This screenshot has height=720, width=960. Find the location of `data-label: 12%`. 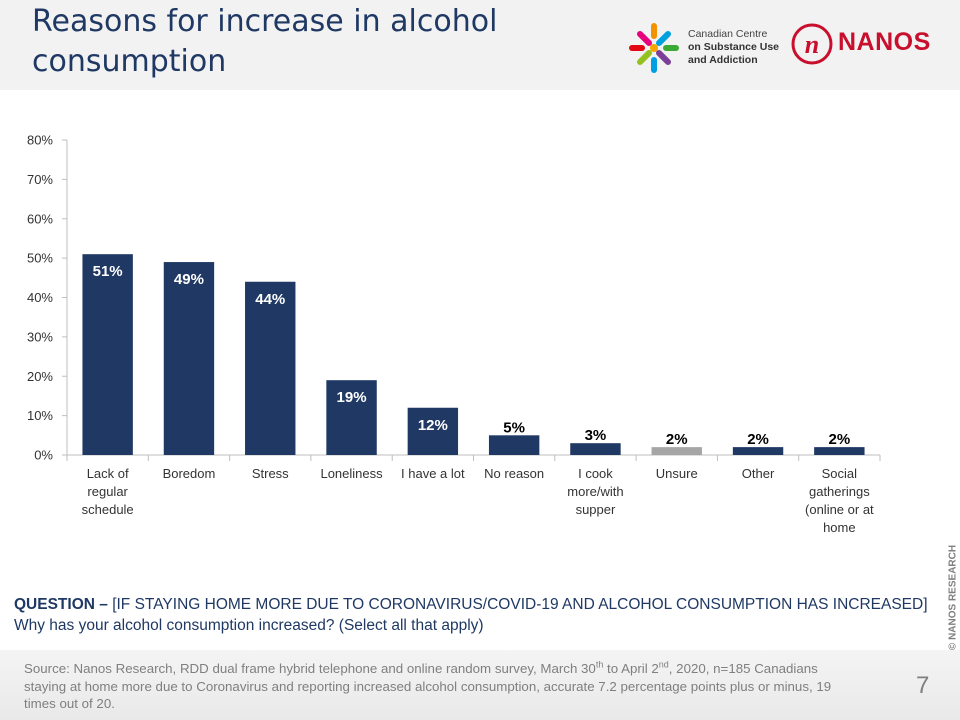

data-label: 12% is located at coordinates (433, 425).